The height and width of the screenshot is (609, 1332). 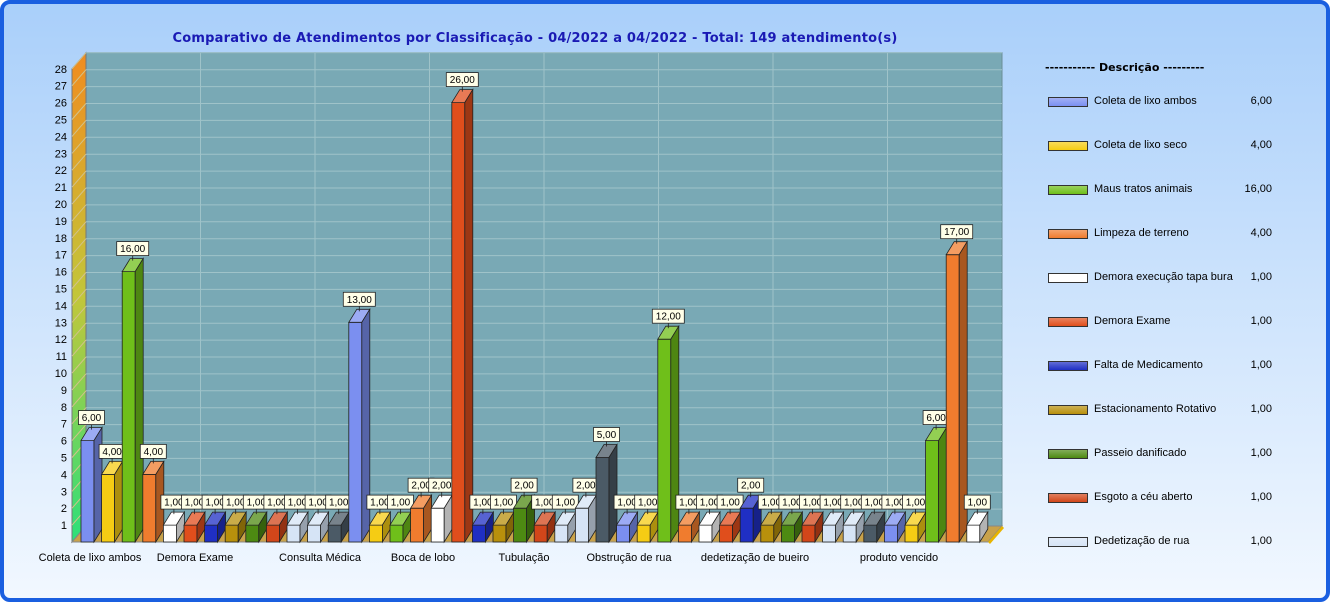 What do you see at coordinates (1163, 278) in the screenshot?
I see `legend-item: Demora execução tapa bura 1,00` at bounding box center [1163, 278].